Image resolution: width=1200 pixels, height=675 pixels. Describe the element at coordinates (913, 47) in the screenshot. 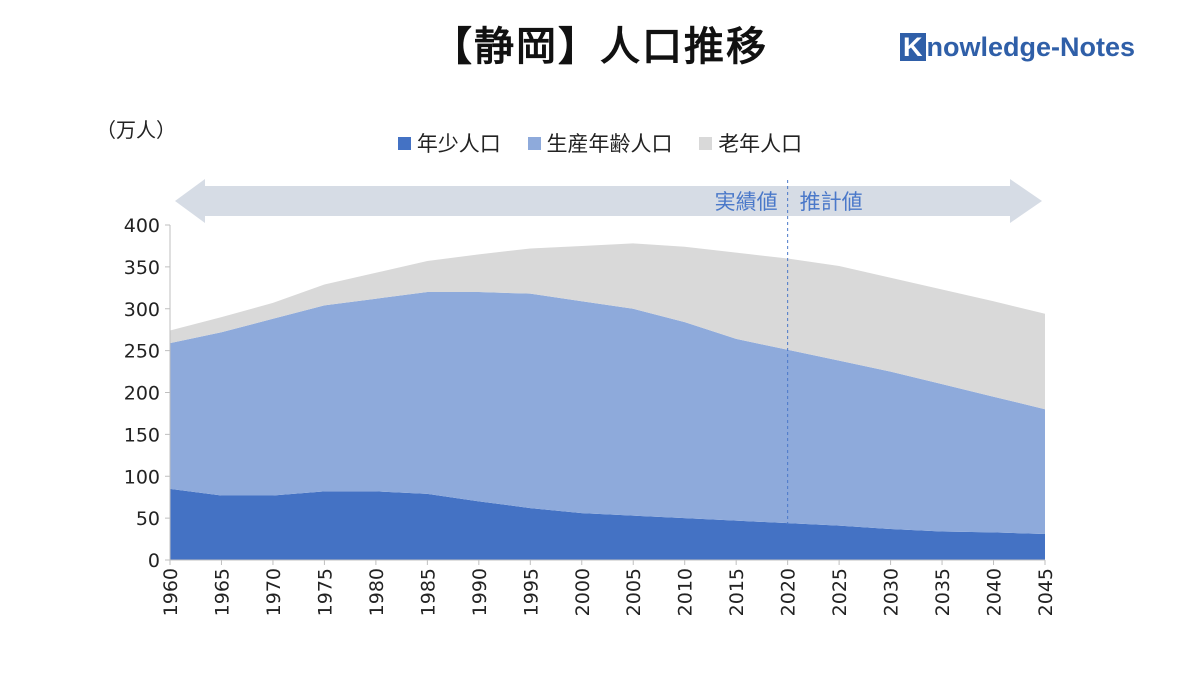

I see `brand-logo-initial: K` at that location.